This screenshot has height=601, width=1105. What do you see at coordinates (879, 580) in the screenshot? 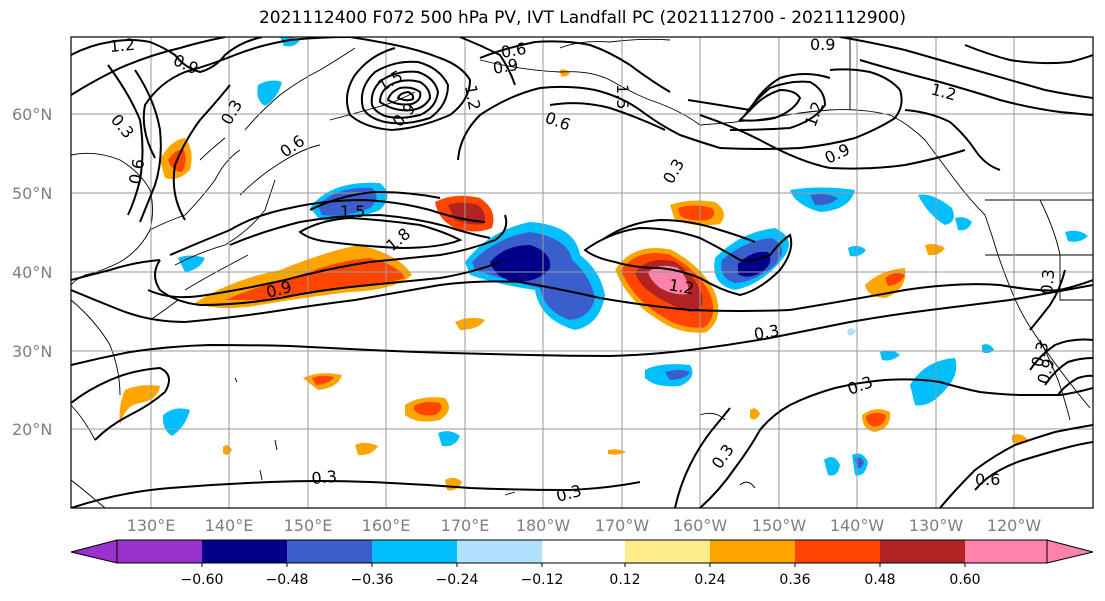
I see `colorbar-tick-label: 0.48` at bounding box center [879, 580].